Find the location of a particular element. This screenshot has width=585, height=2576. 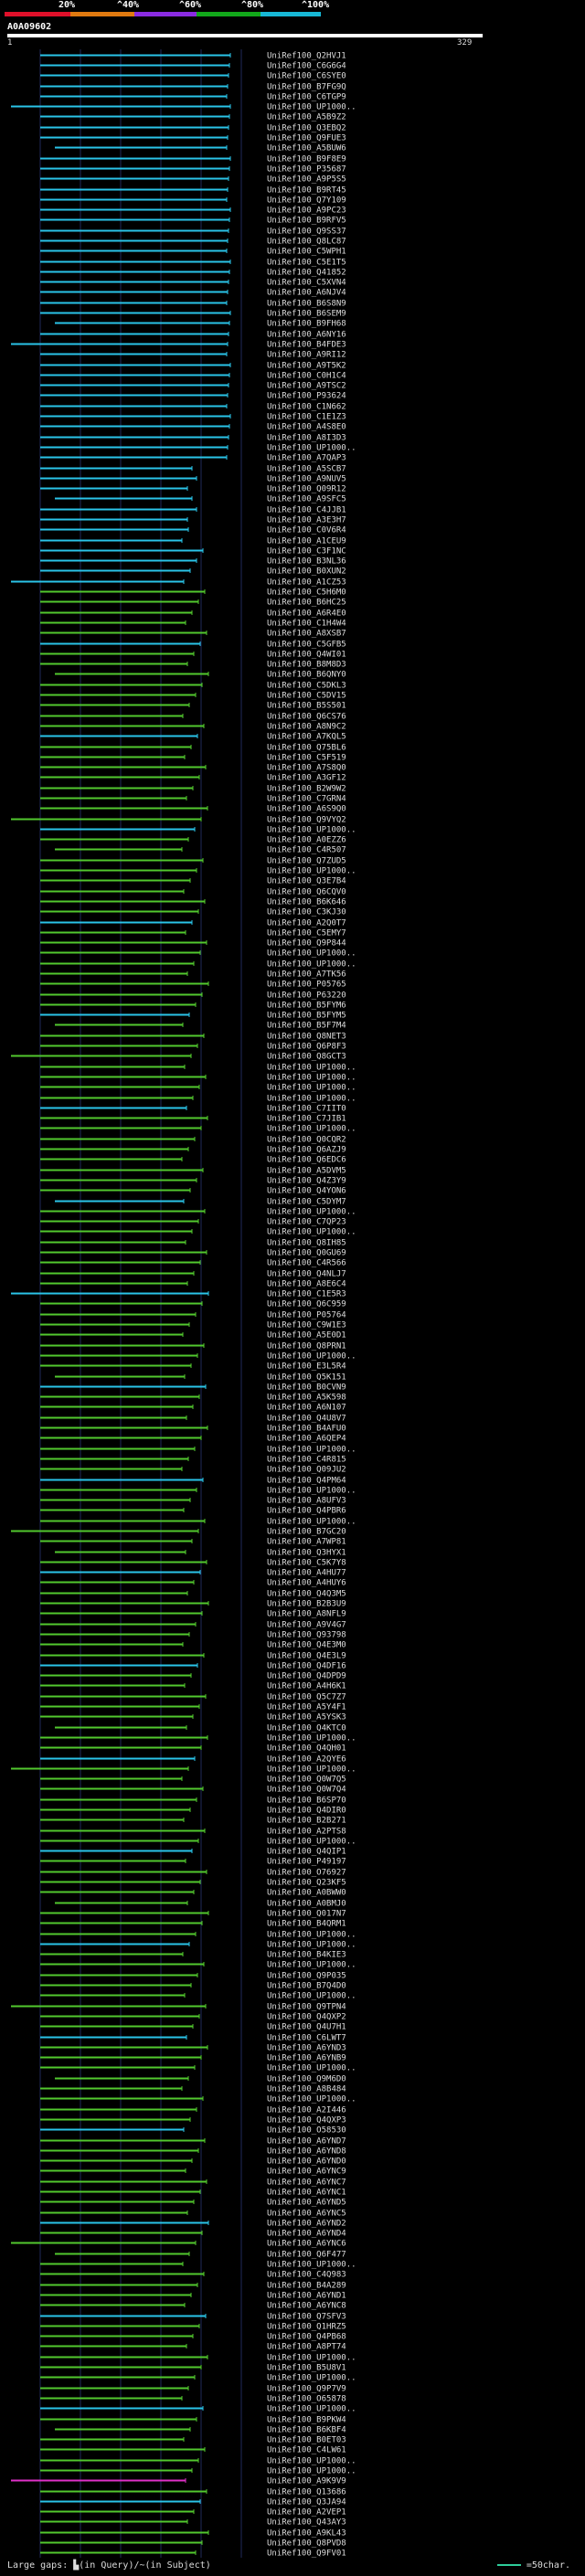

hit-label: UniRef100_A6YNC7 is located at coordinates (307, 2183).